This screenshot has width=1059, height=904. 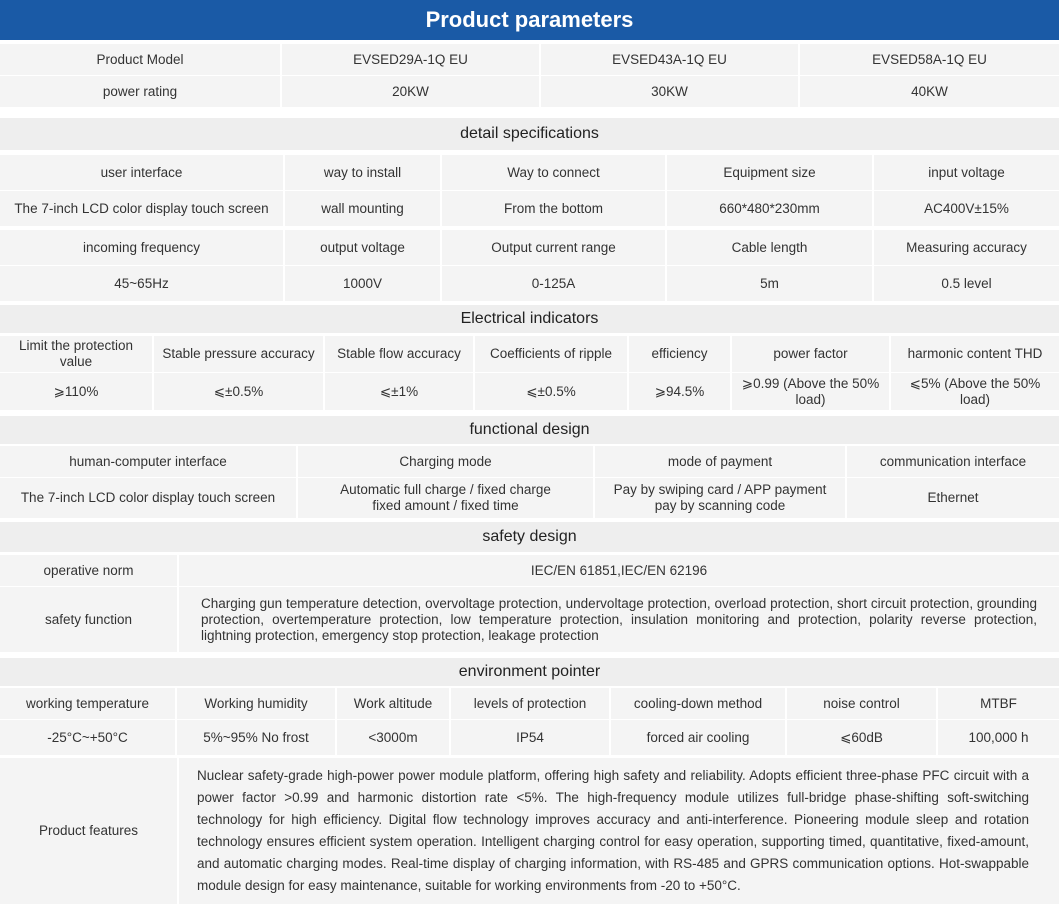 I want to click on table-label-cell: Measuring accuracy, so click(x=966, y=247).